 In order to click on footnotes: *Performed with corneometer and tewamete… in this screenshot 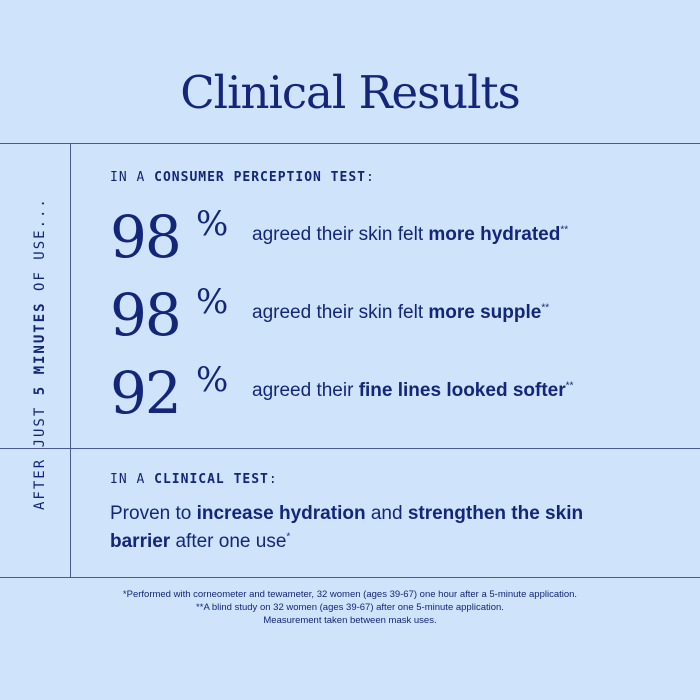, I will do `click(350, 607)`.